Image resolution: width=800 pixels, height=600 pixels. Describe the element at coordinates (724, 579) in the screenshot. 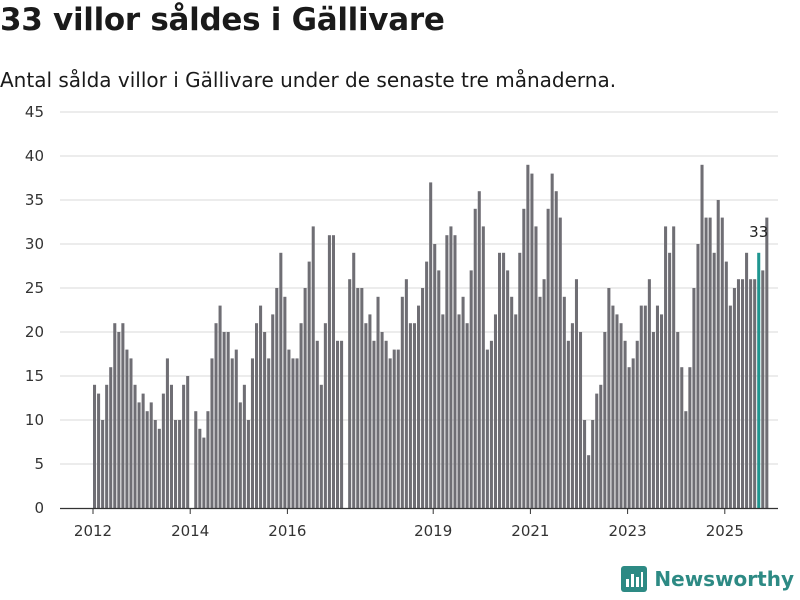

I see `brand-name: Newsworthy` at that location.